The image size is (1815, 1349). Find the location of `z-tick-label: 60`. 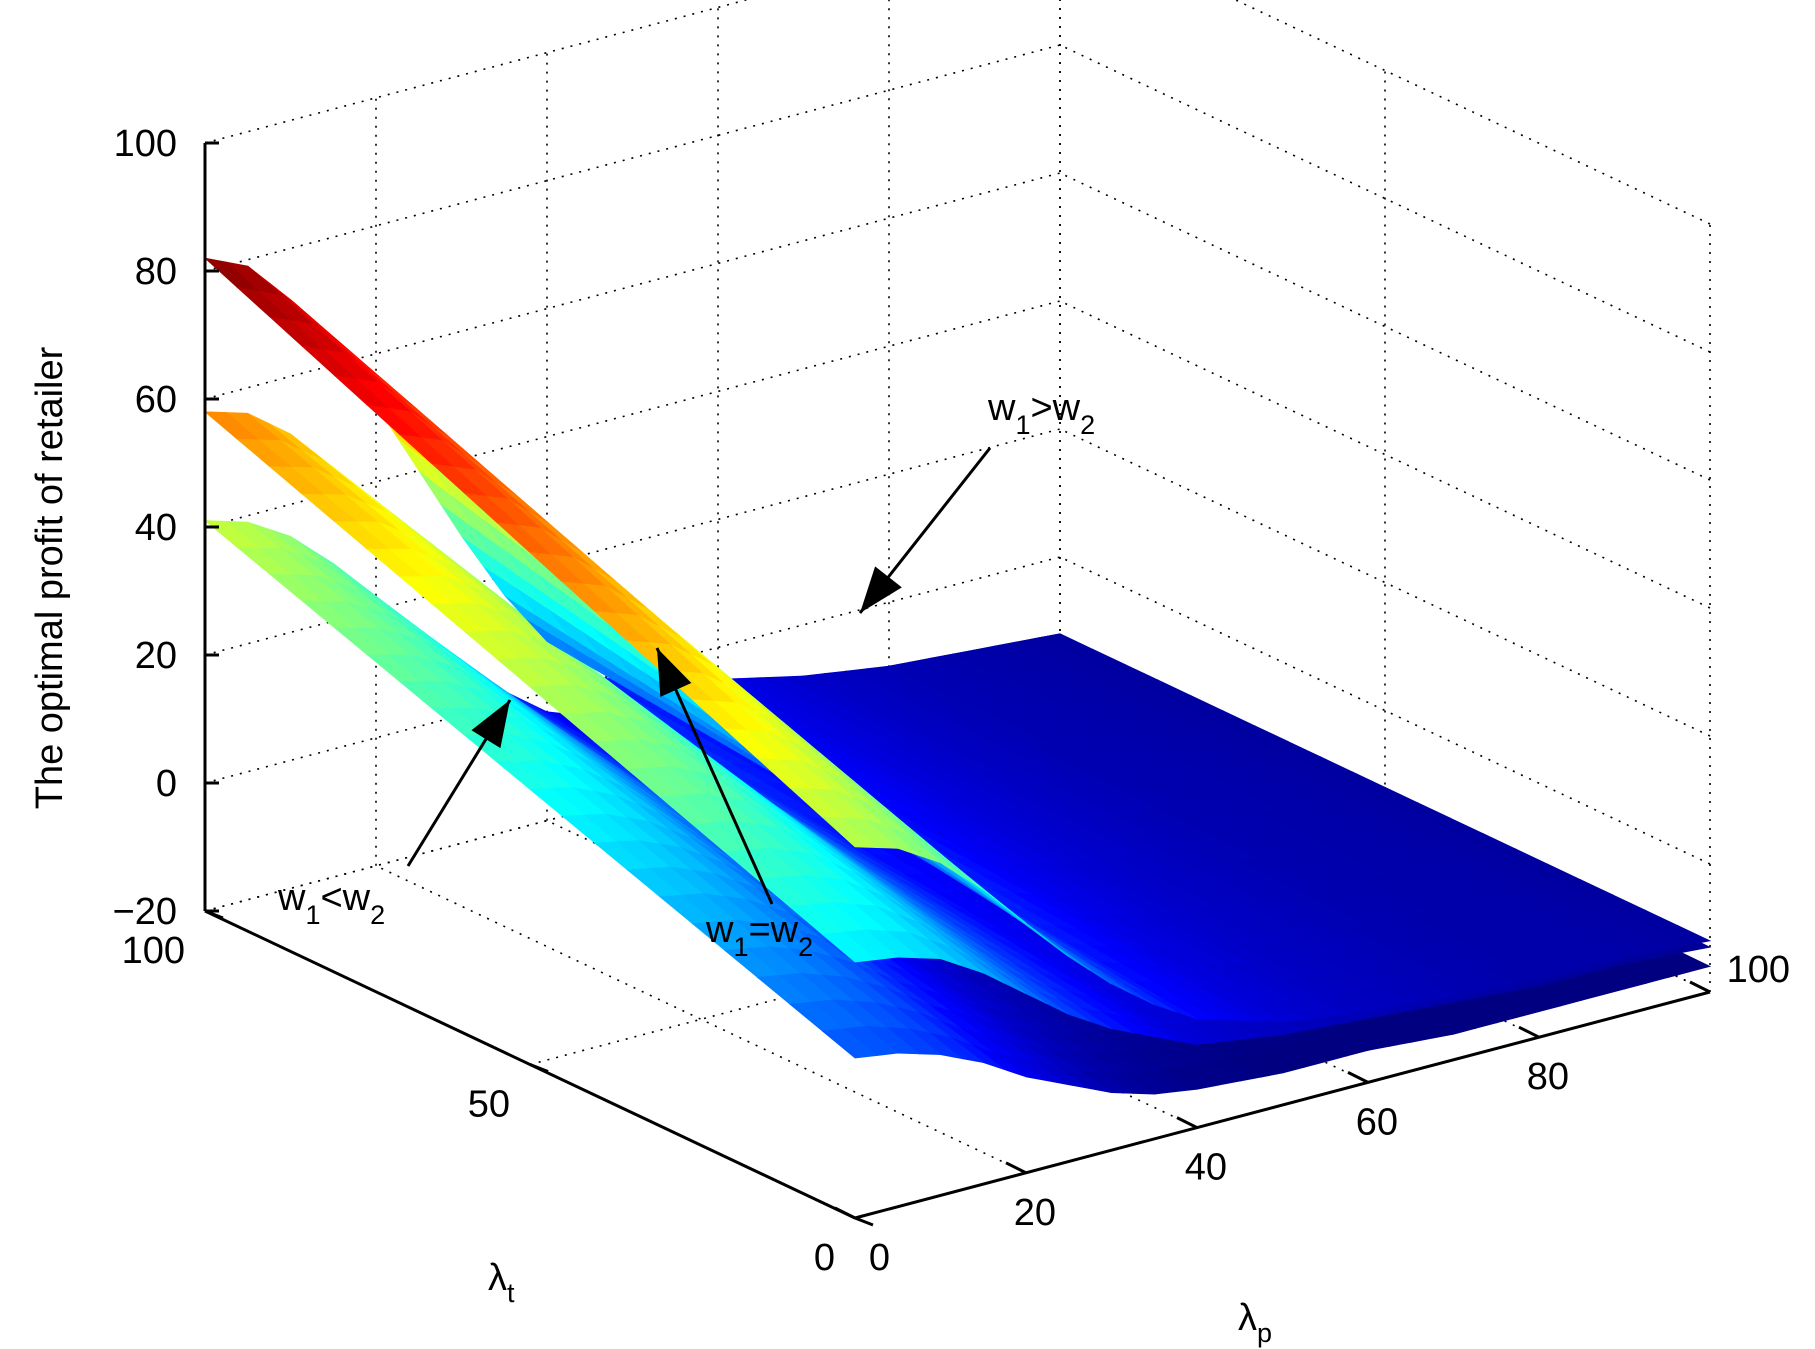

z-tick-label: 60 is located at coordinates (156, 400).